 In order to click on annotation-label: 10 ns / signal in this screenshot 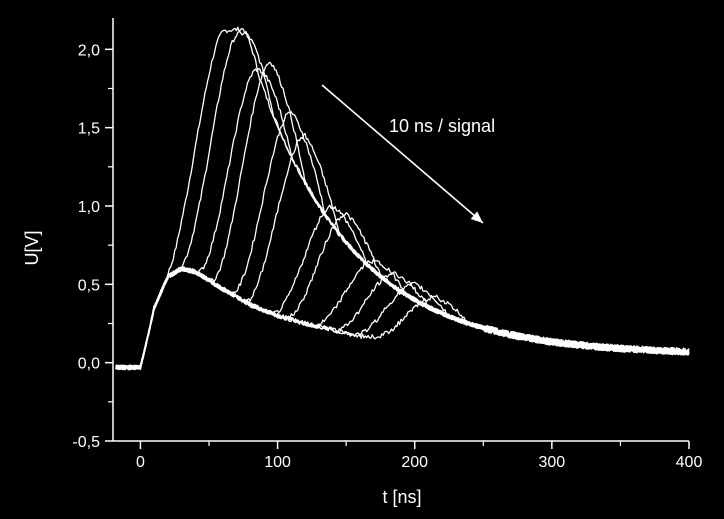, I will do `click(442, 126)`.